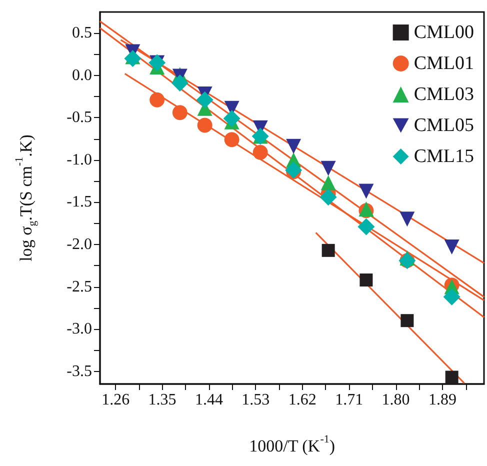 The height and width of the screenshot is (466, 487). What do you see at coordinates (256, 400) in the screenshot?
I see `x-tick-label: 1.53` at bounding box center [256, 400].